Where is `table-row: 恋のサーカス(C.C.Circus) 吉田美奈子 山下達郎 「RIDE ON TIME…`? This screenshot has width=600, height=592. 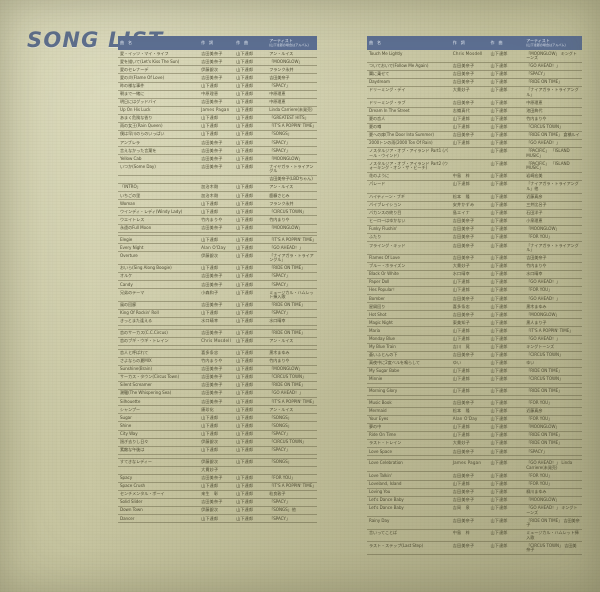
table-row: 恋のサーカス(C.C.Circus) 吉田美奈子 山下達郎 「RIDE ON TIME… is located at coordinates (217, 333).